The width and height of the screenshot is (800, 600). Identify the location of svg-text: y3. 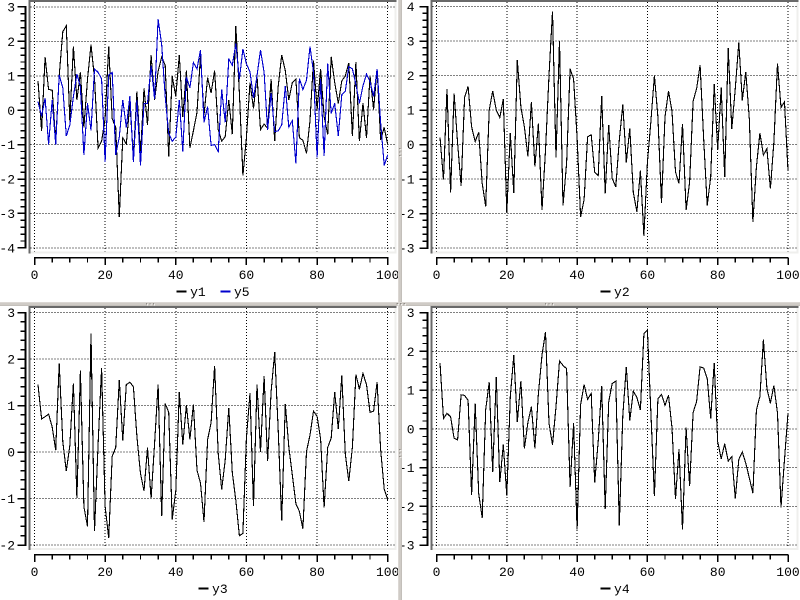
(220, 589).